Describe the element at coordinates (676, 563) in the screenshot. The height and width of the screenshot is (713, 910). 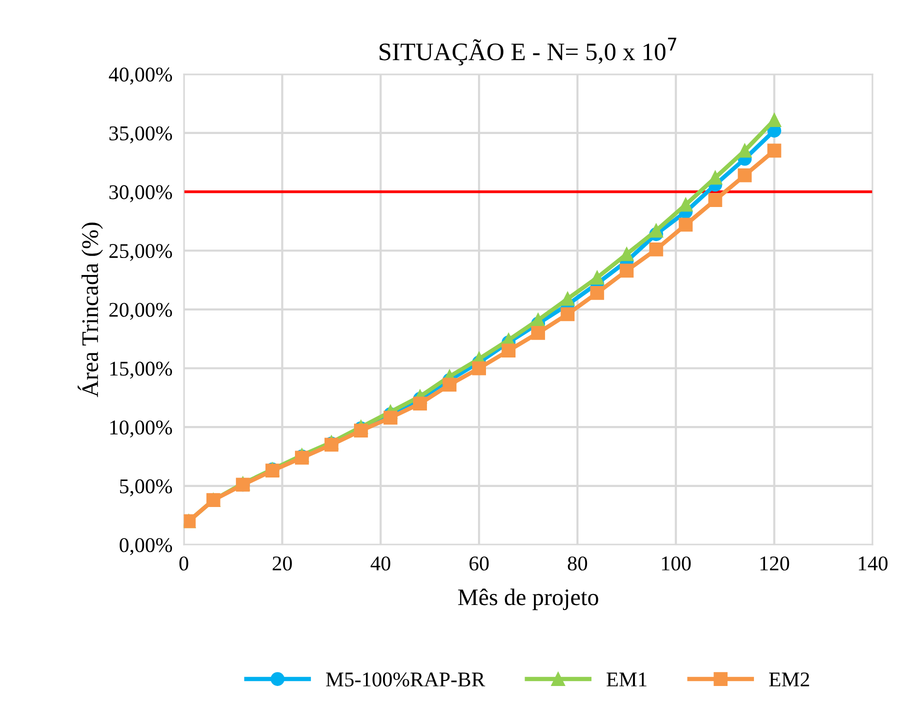
I see `x-tick-label: 100` at that location.